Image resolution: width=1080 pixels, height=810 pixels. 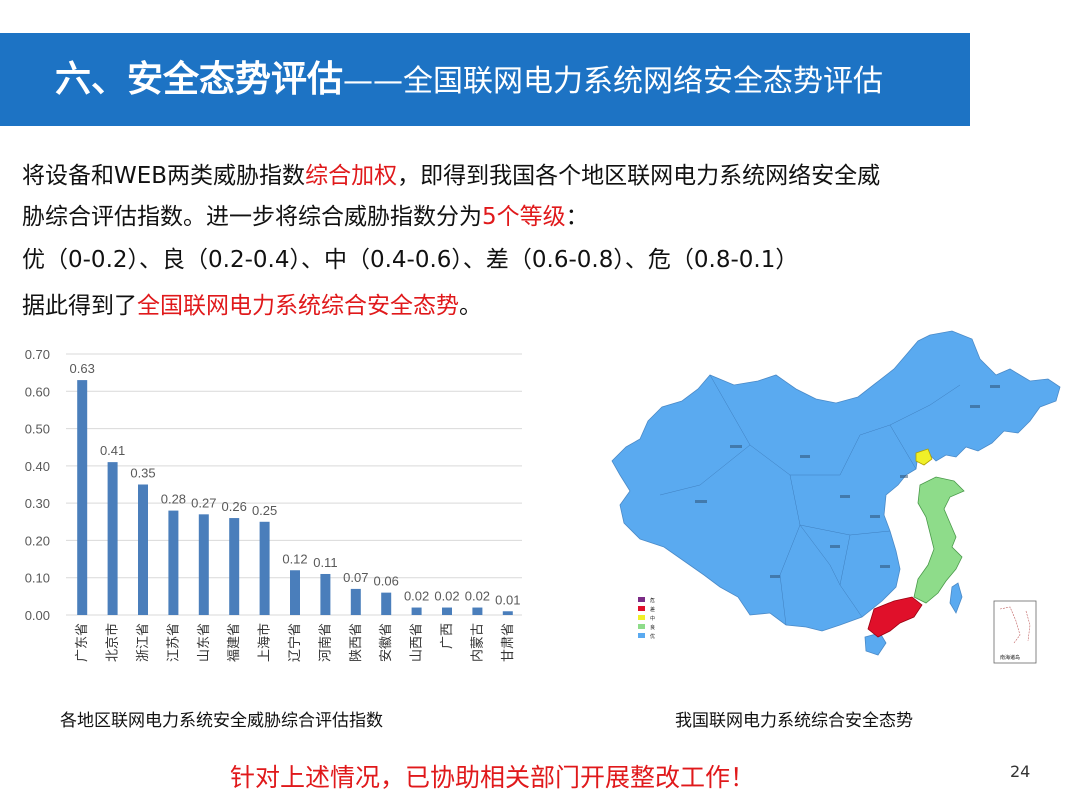 I want to click on map-caption: 我国联网电力系统综合安全态势, so click(x=794, y=721).